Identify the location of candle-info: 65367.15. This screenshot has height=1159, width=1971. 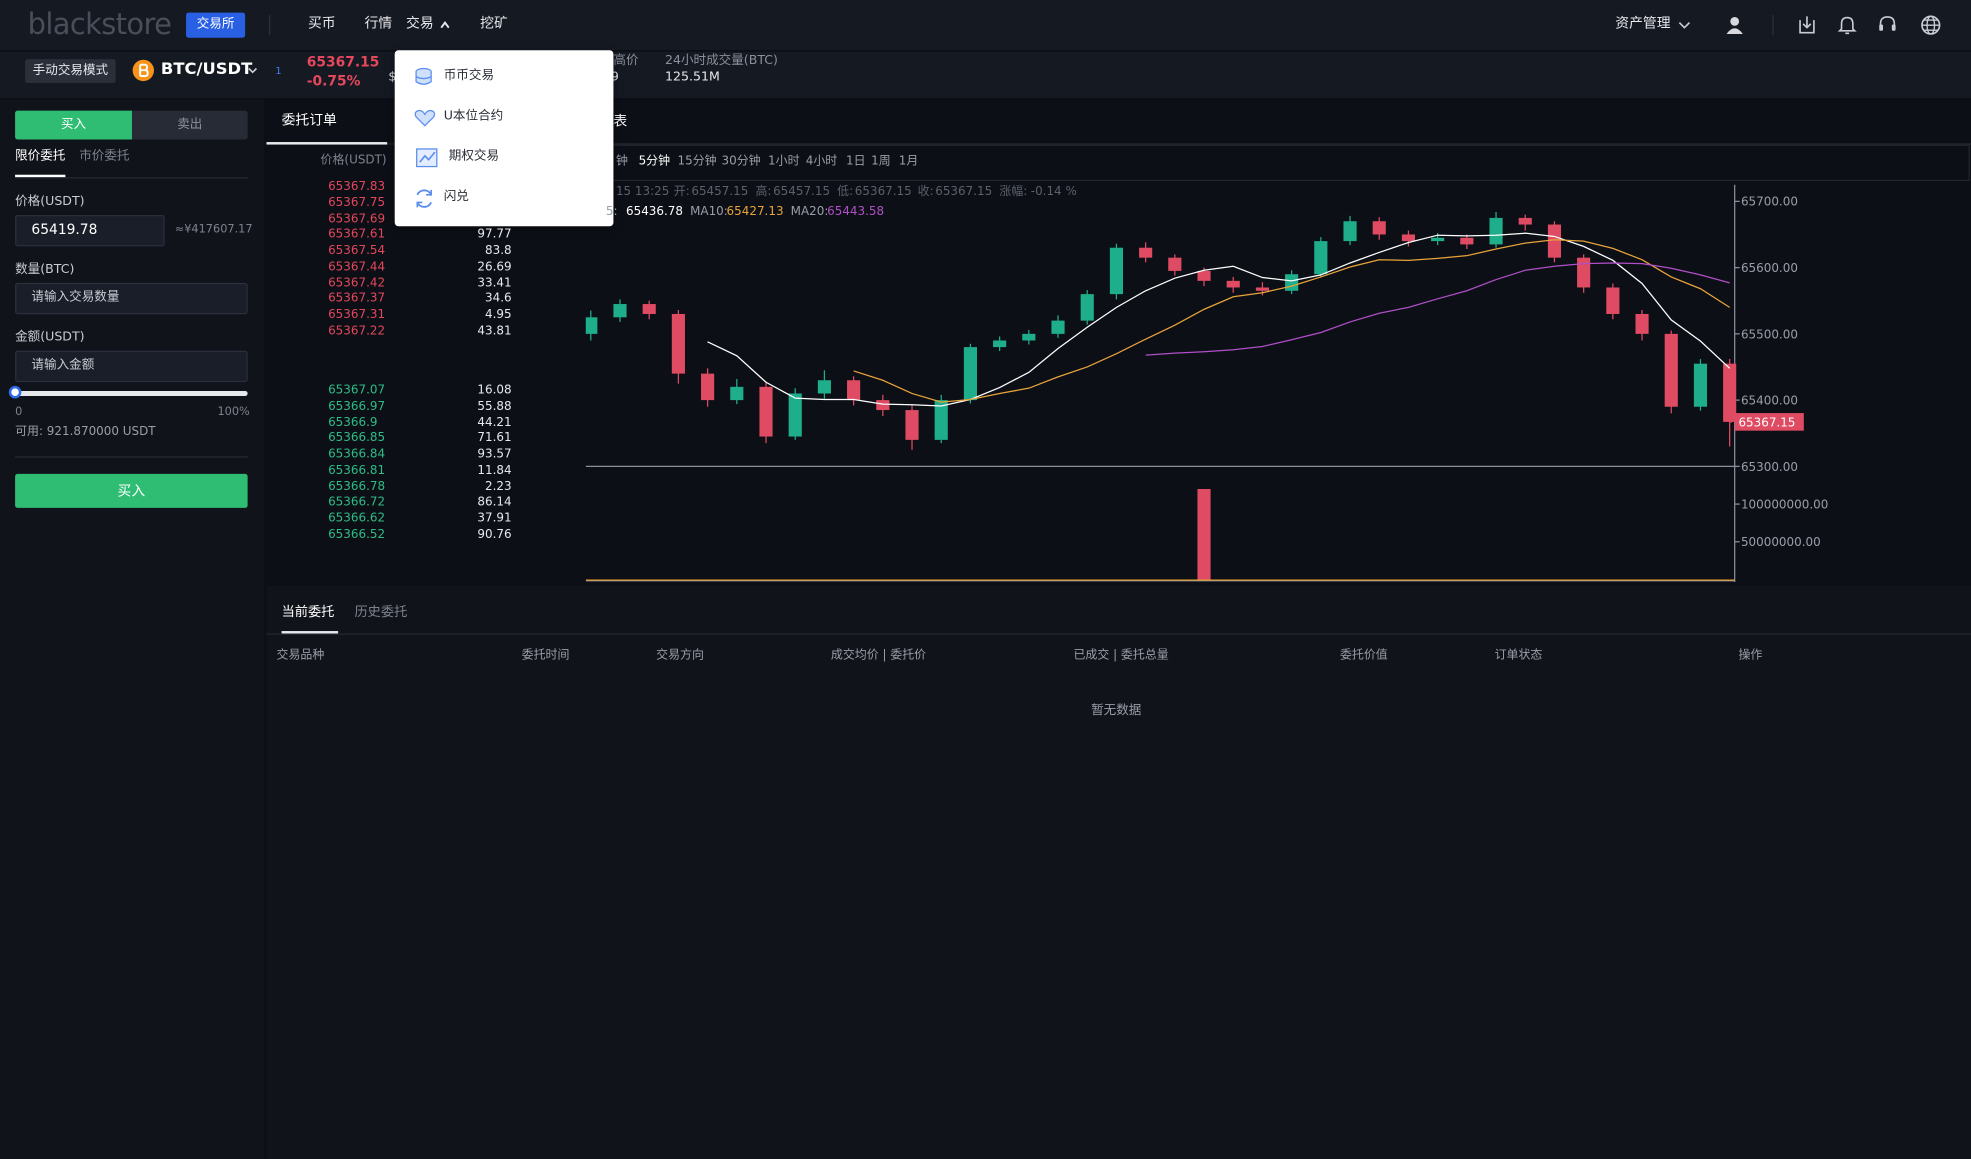
(964, 191).